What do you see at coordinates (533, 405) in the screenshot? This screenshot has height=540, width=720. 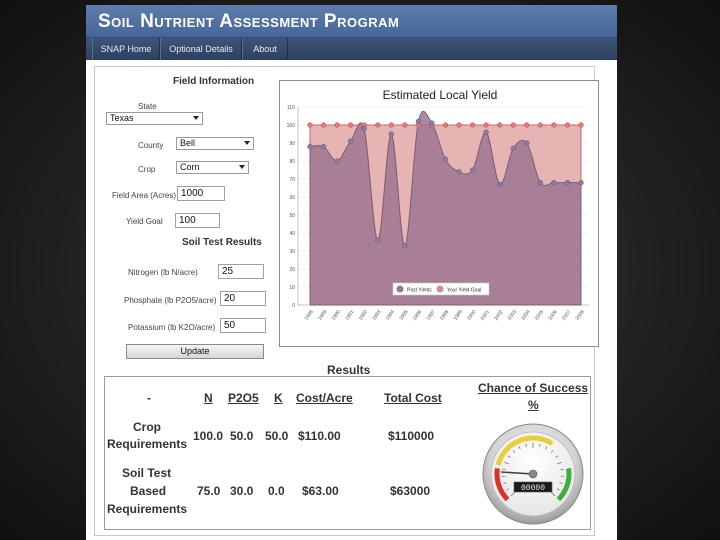 I see `chance-percent: %` at bounding box center [533, 405].